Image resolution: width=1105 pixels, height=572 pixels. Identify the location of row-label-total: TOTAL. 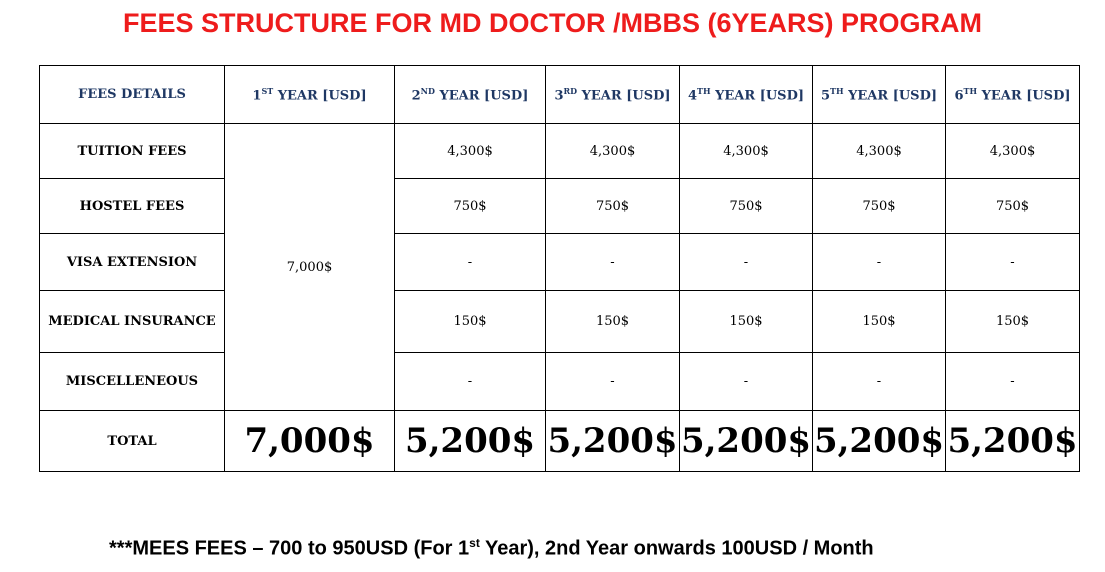
(132, 441).